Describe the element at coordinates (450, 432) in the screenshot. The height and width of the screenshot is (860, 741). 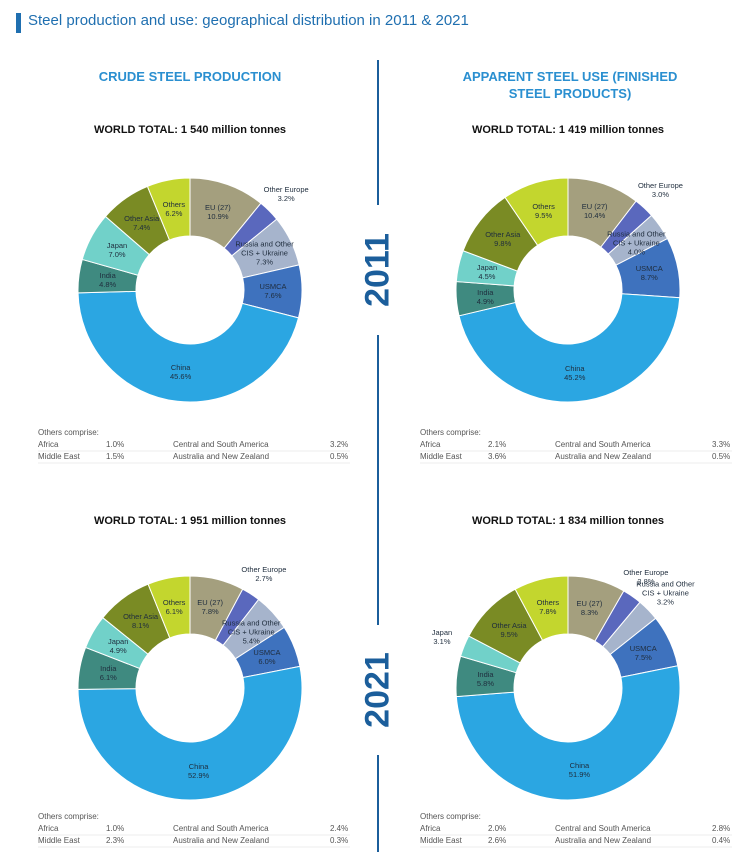
I see `others-title: Others comprise:` at that location.